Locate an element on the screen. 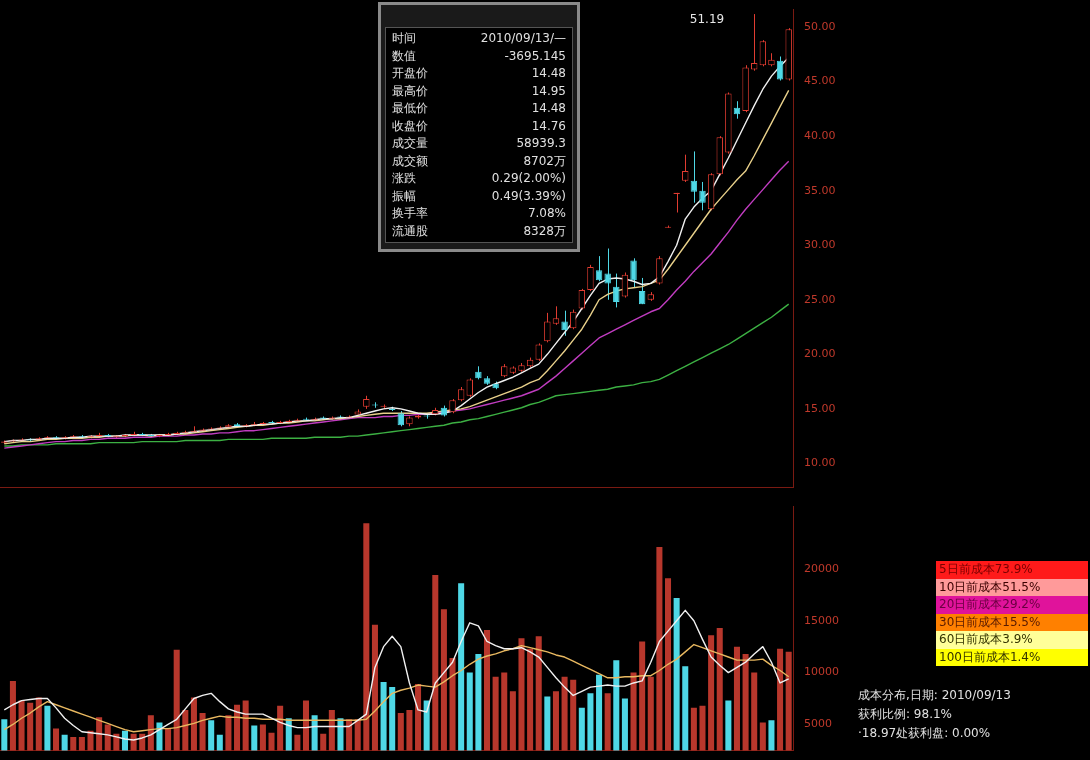 Image resolution: width=1090 pixels, height=760 pixels. text: 振幅 0.49(3.39%) is located at coordinates (479, 195).